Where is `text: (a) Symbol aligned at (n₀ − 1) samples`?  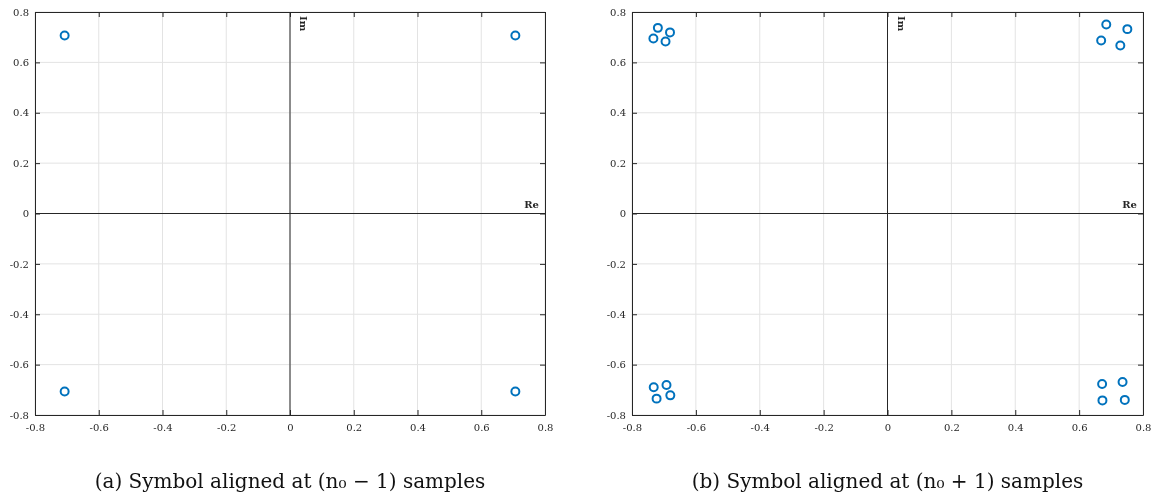
text: (a) Symbol aligned at (n₀ − 1) samples is located at coordinates (290, 481).